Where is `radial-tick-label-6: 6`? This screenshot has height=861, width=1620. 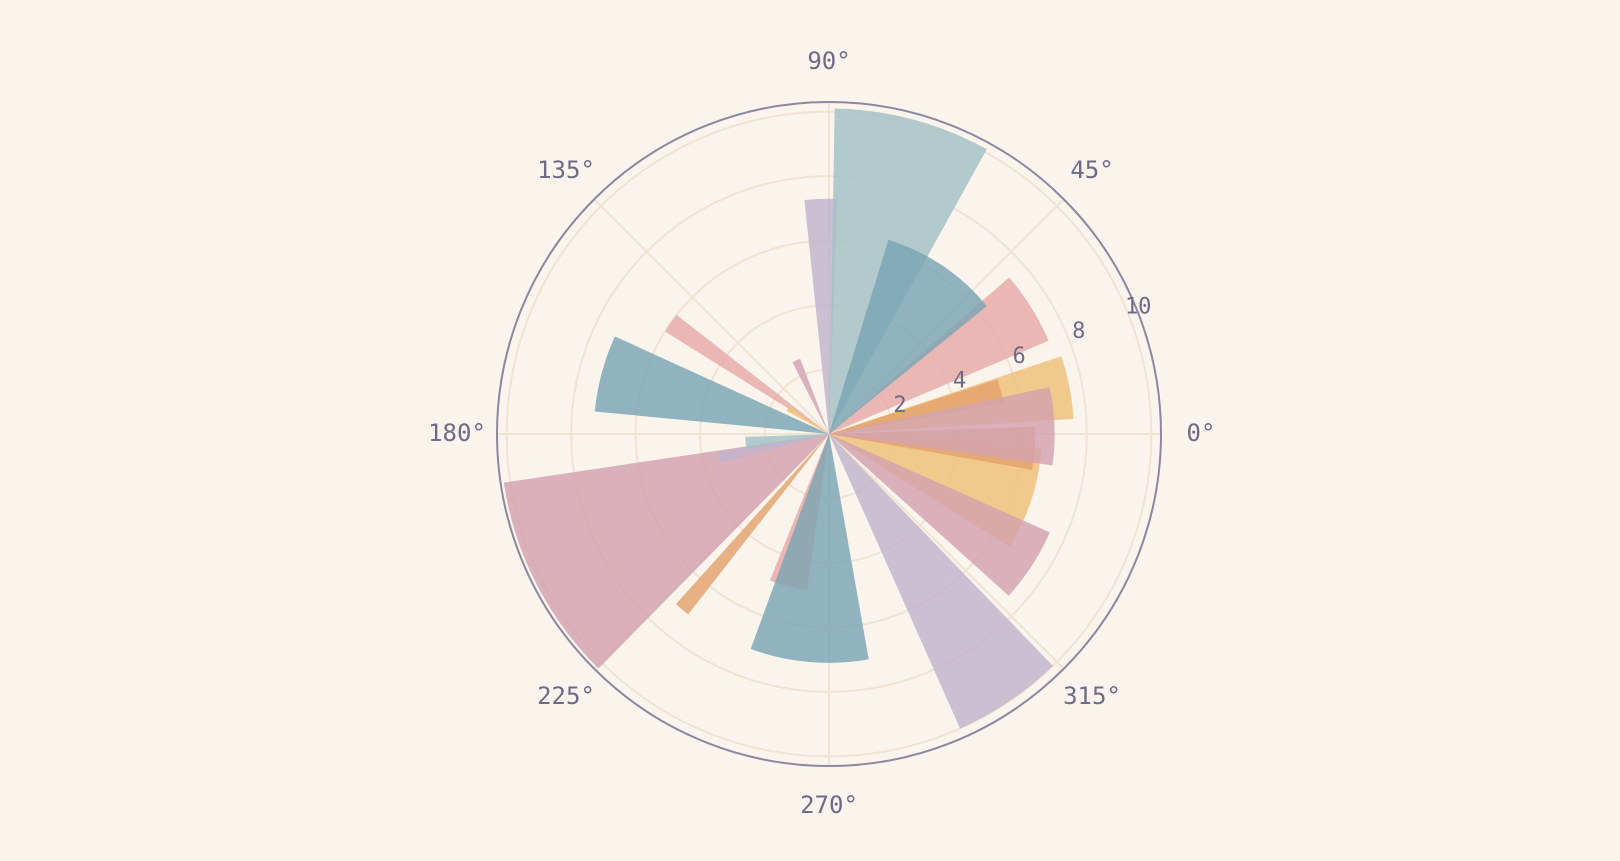
radial-tick-label-6: 6 is located at coordinates (1018, 356).